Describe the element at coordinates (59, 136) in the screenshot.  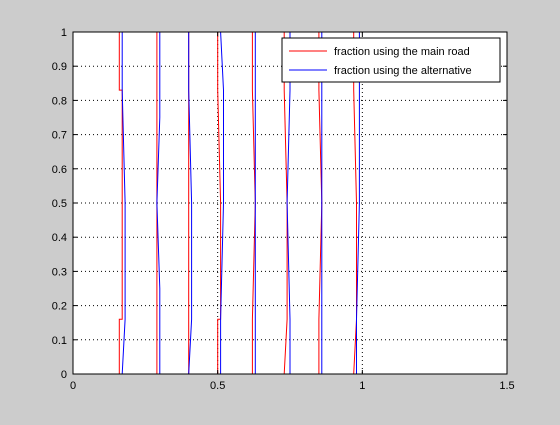
I see `y-tick-label: 0.7` at that location.